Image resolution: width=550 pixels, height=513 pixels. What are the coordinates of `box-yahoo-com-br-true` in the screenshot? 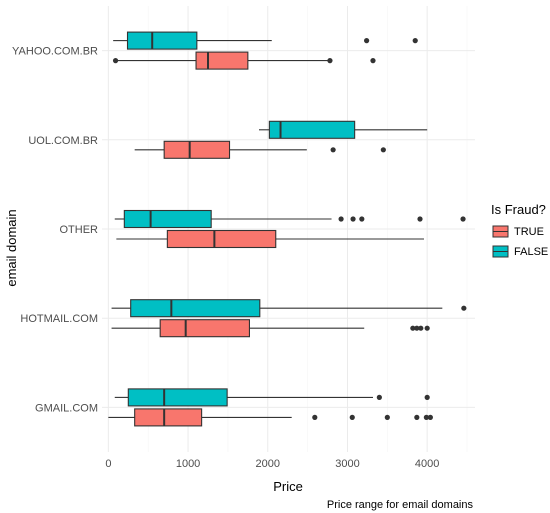 It's located at (244, 60).